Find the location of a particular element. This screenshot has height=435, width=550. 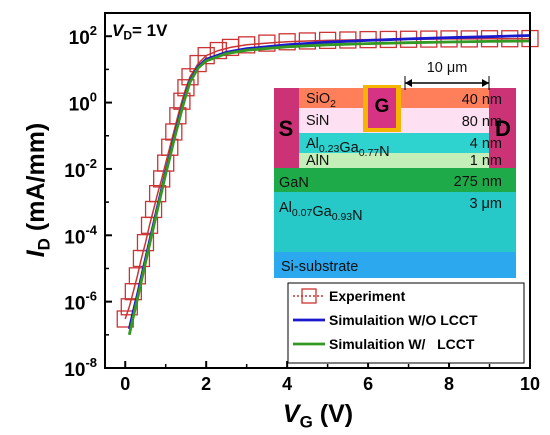

layer-name: AlN is located at coordinates (317, 161).